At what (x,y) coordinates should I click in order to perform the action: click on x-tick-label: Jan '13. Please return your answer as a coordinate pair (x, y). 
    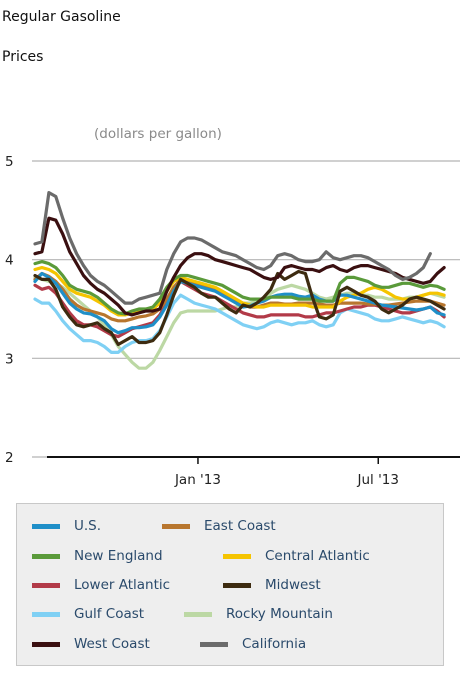
    Looking at the image, I should click on (197, 480).